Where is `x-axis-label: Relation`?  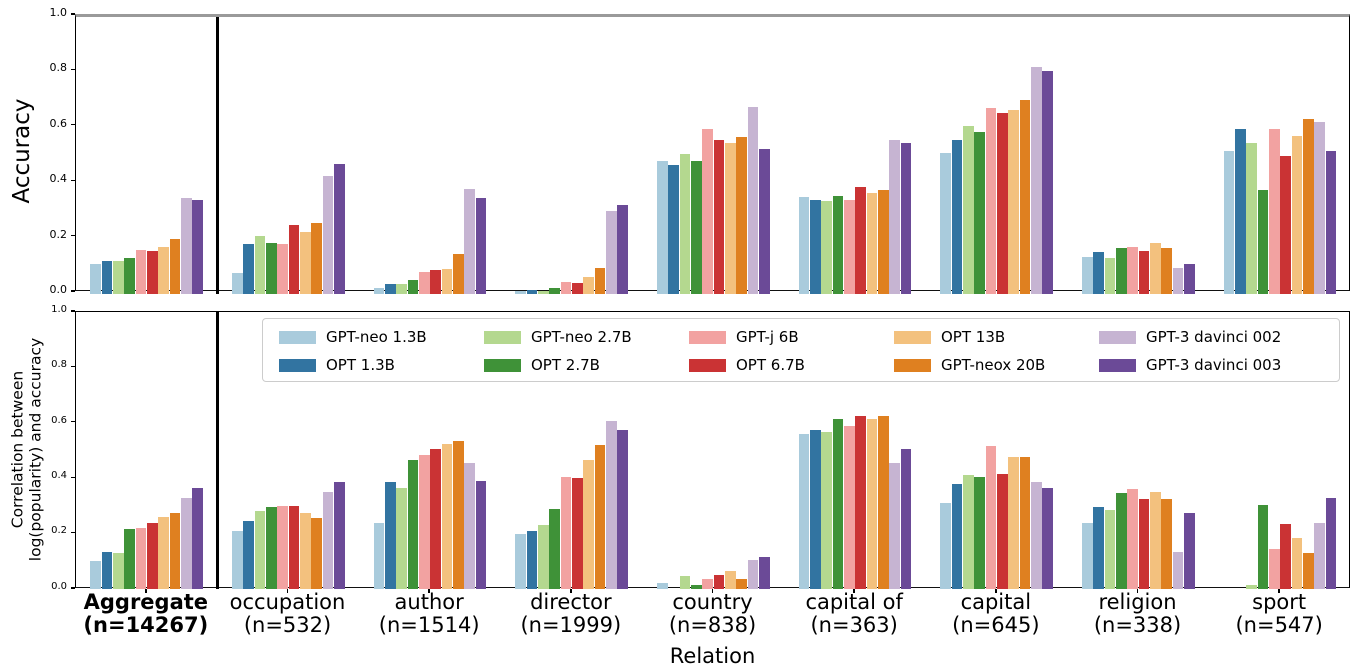 x-axis-label: Relation is located at coordinates (712, 656).